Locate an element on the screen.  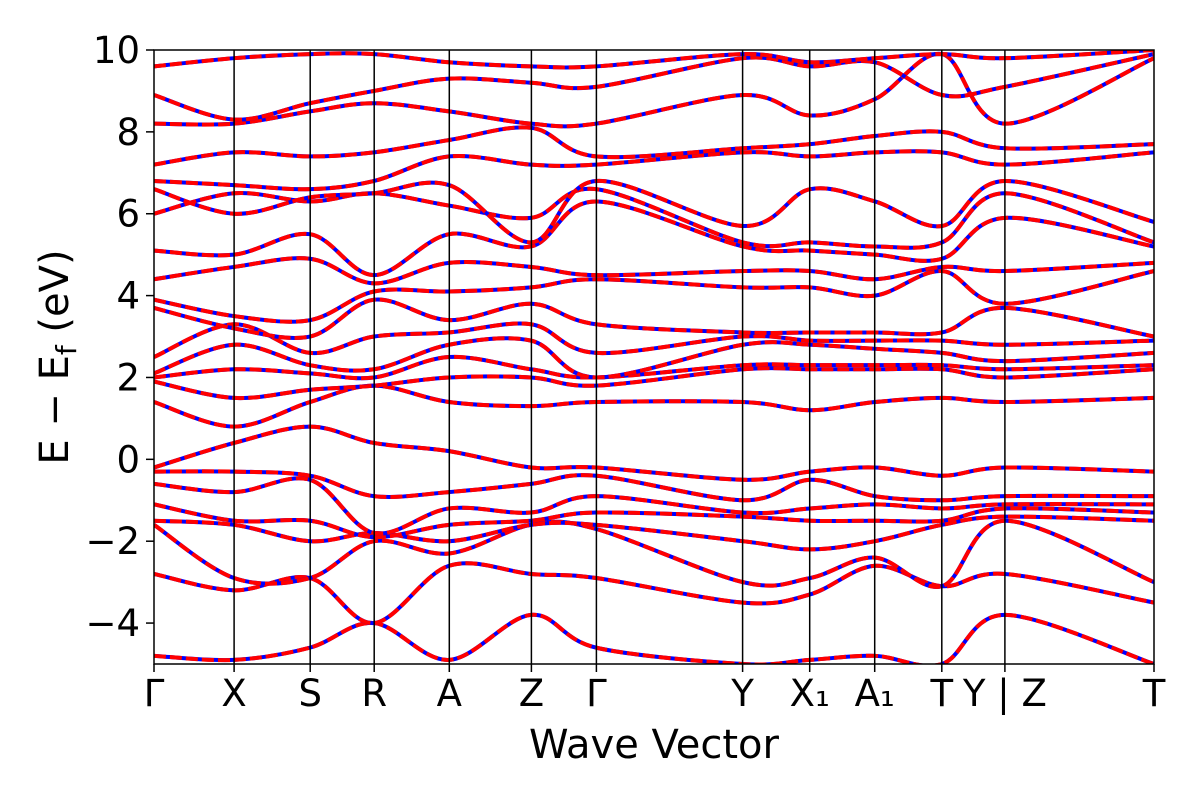
x-tick-label: Y | Z is located at coordinates (1004, 693).